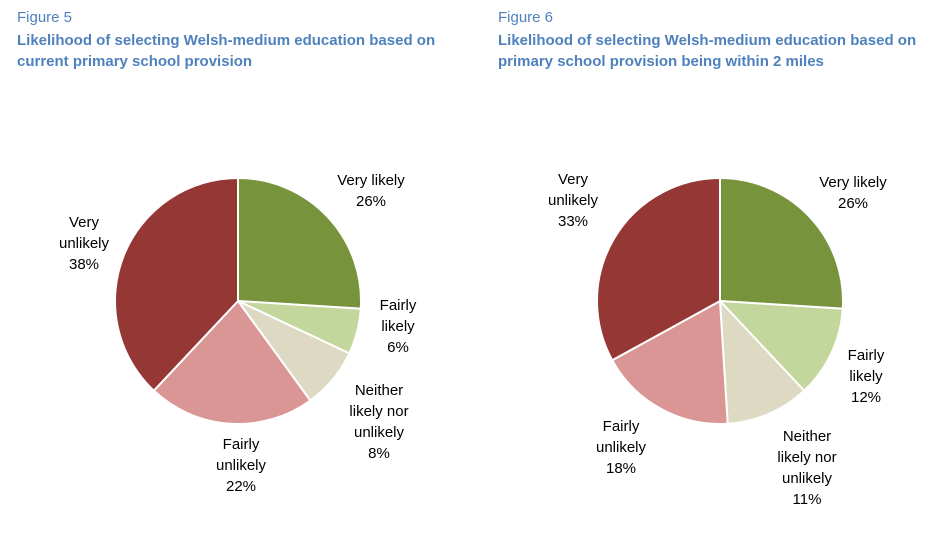  I want to click on slice-label: Fairly likely 12%, so click(866, 376).